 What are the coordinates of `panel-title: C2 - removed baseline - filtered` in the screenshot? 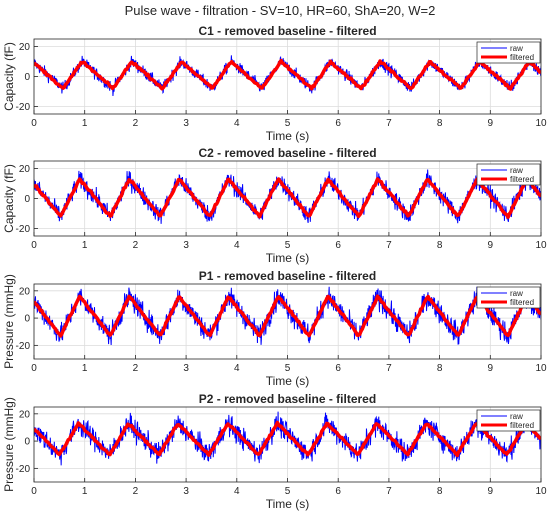 It's located at (287, 153).